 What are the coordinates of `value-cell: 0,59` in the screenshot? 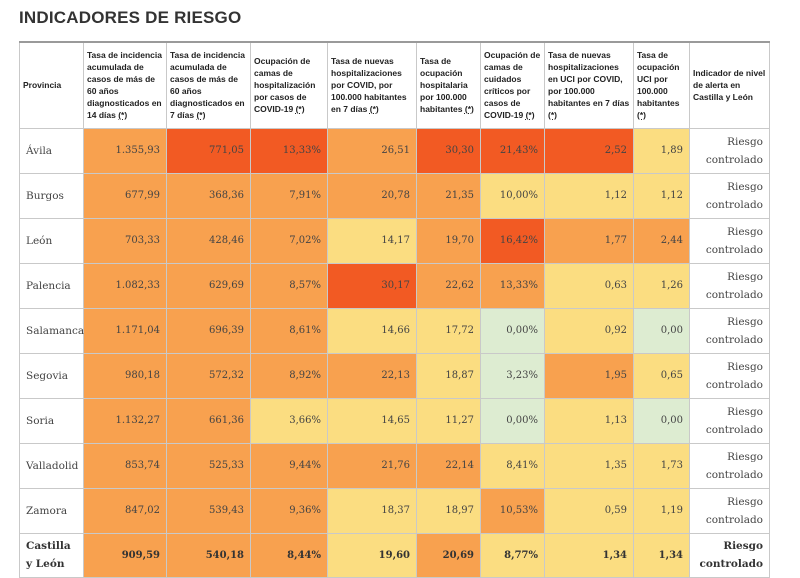 It's located at (589, 510).